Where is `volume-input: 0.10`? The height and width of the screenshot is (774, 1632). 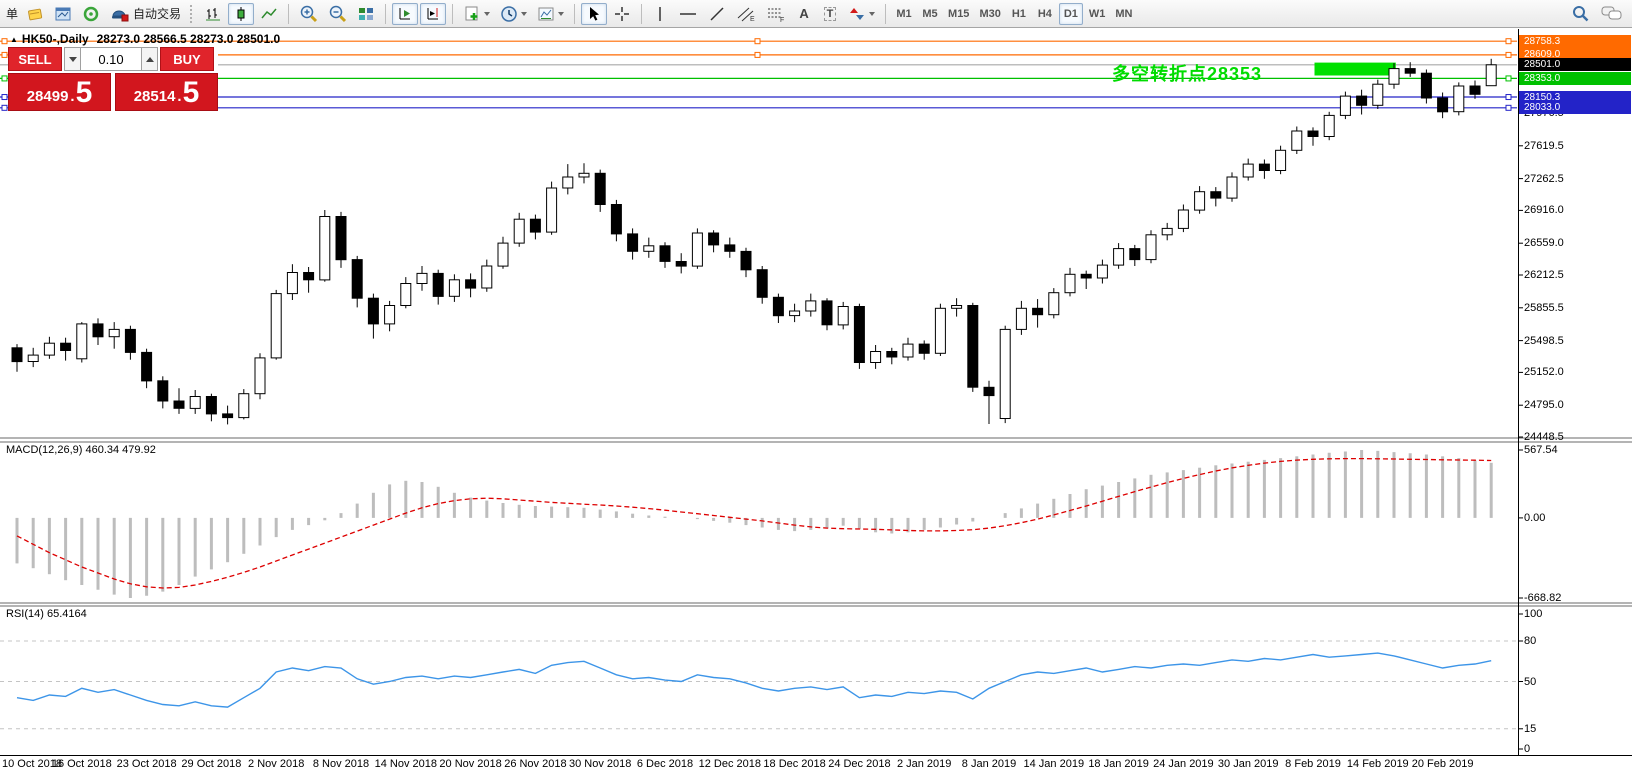
volume-input: 0.10 is located at coordinates (111, 59).